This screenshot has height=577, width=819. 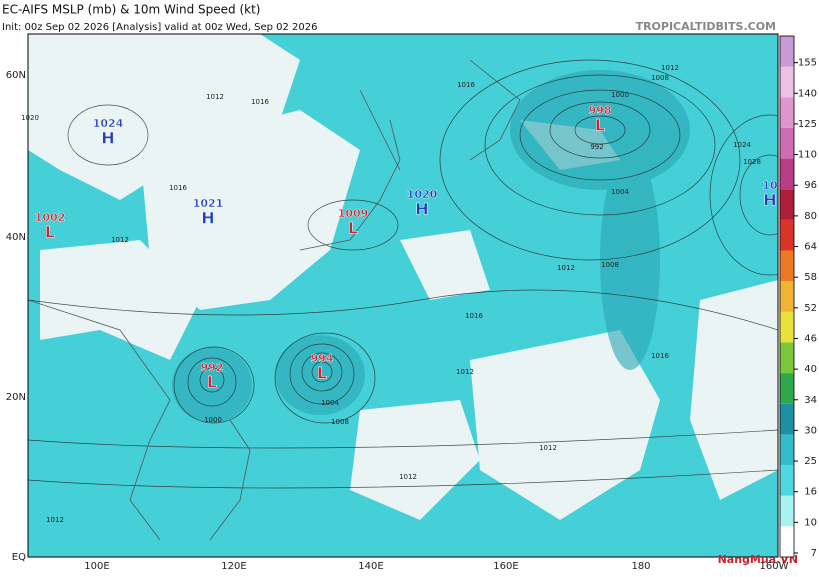 What do you see at coordinates (322, 358) in the screenshot?
I see `system-value: 994` at bounding box center [322, 358].